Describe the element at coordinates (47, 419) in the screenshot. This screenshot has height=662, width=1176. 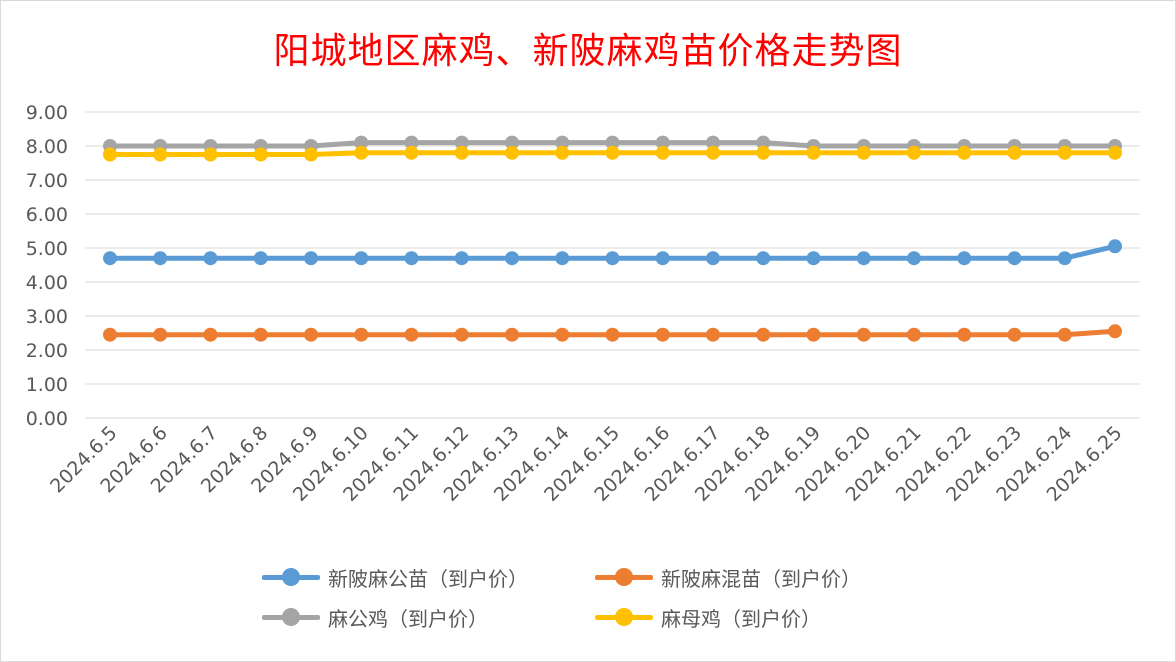
I see `y-tick-label: 0.00` at that location.